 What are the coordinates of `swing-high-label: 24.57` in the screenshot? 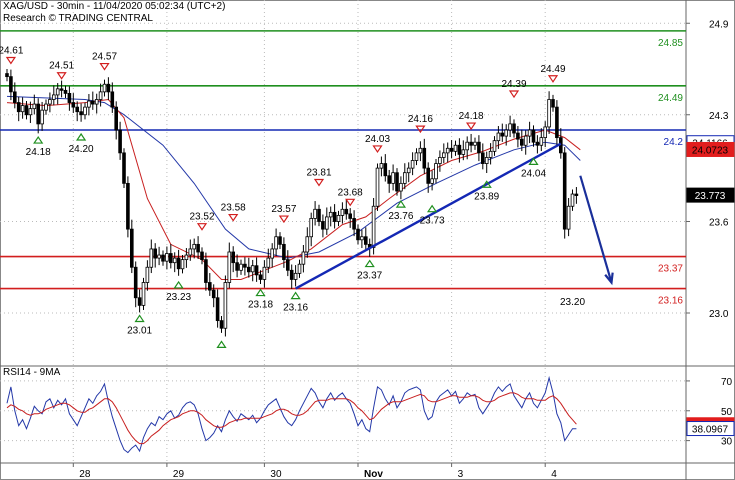 It's located at (104, 57).